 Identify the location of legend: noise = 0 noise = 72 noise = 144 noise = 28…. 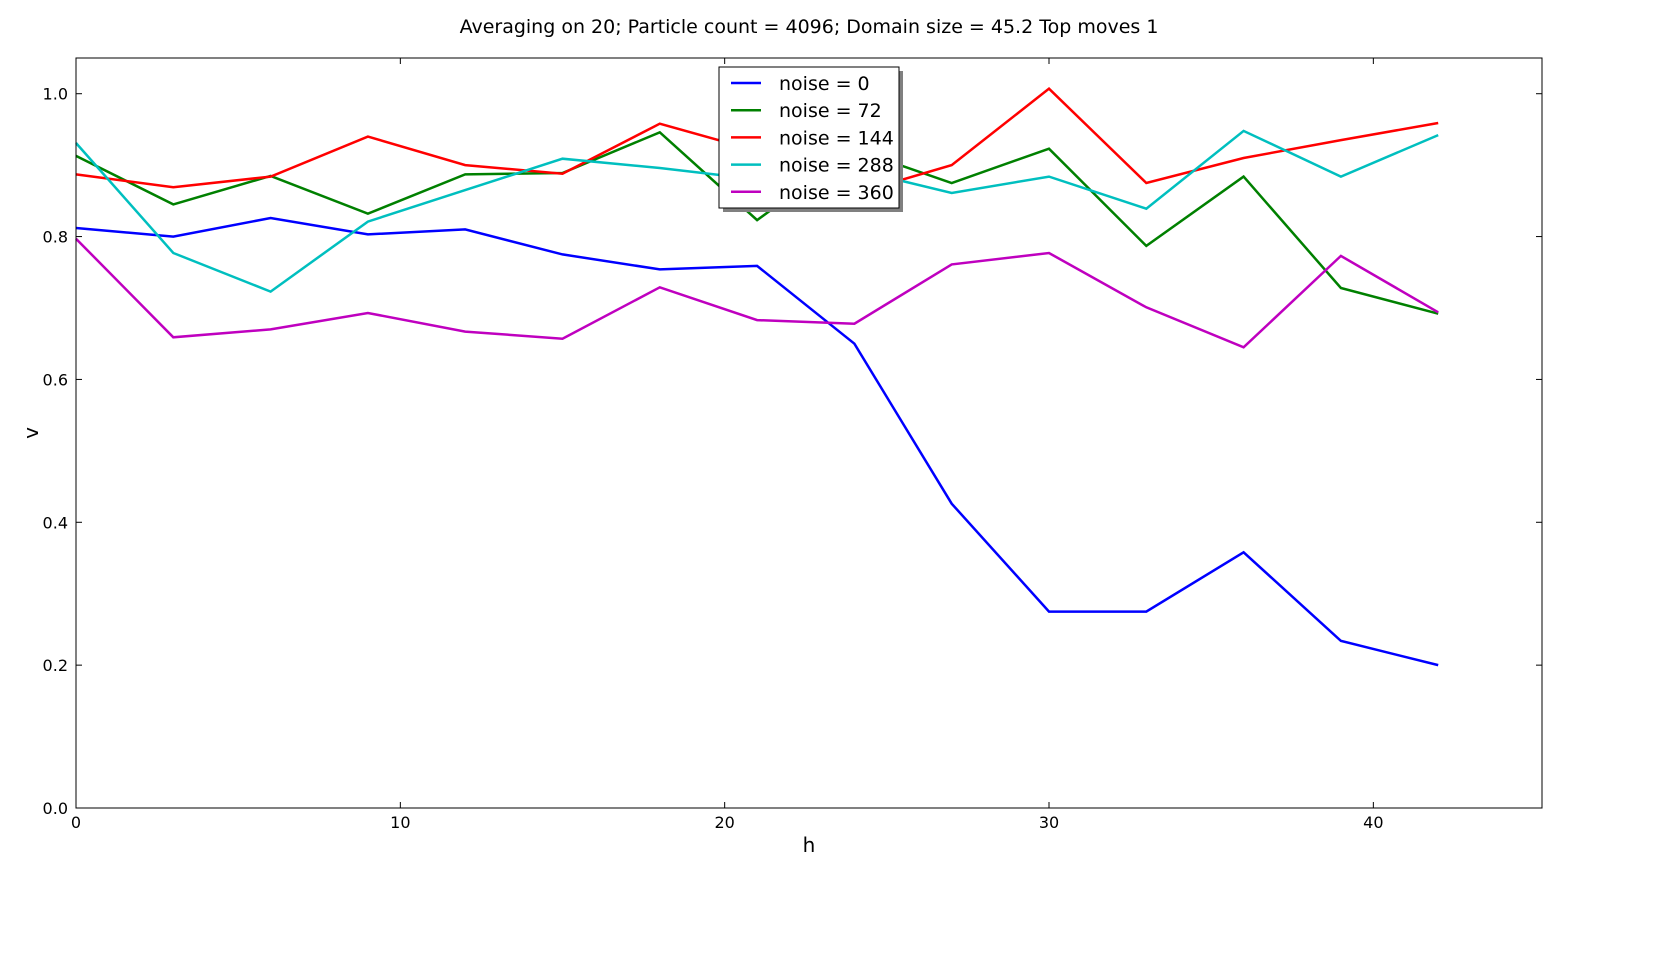
(810, 139).